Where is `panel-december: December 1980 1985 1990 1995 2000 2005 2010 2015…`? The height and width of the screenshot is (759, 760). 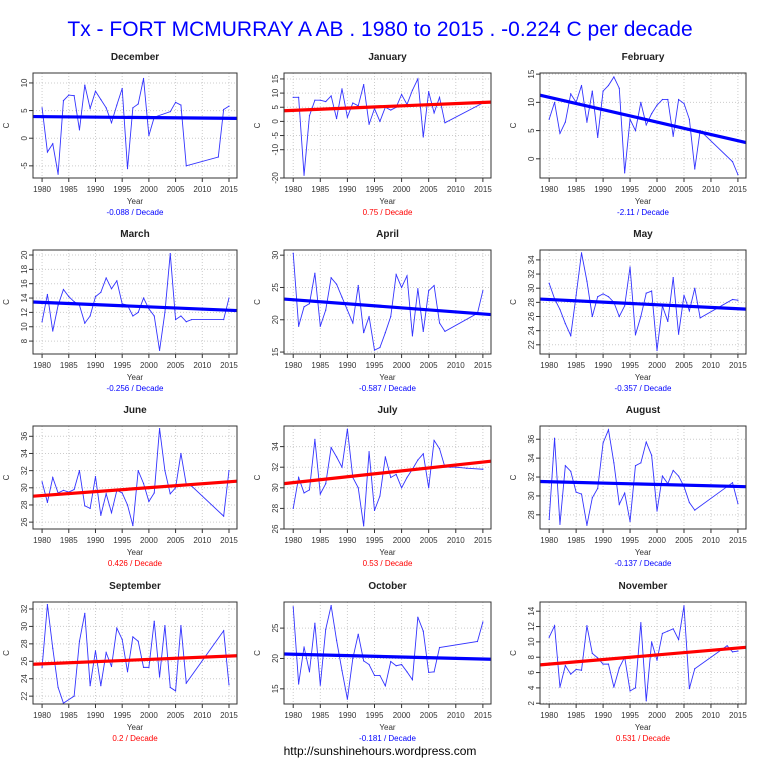 panel-december: December 1980 1985 1990 1995 2000 2005 2010 2015… is located at coordinates (120, 134).